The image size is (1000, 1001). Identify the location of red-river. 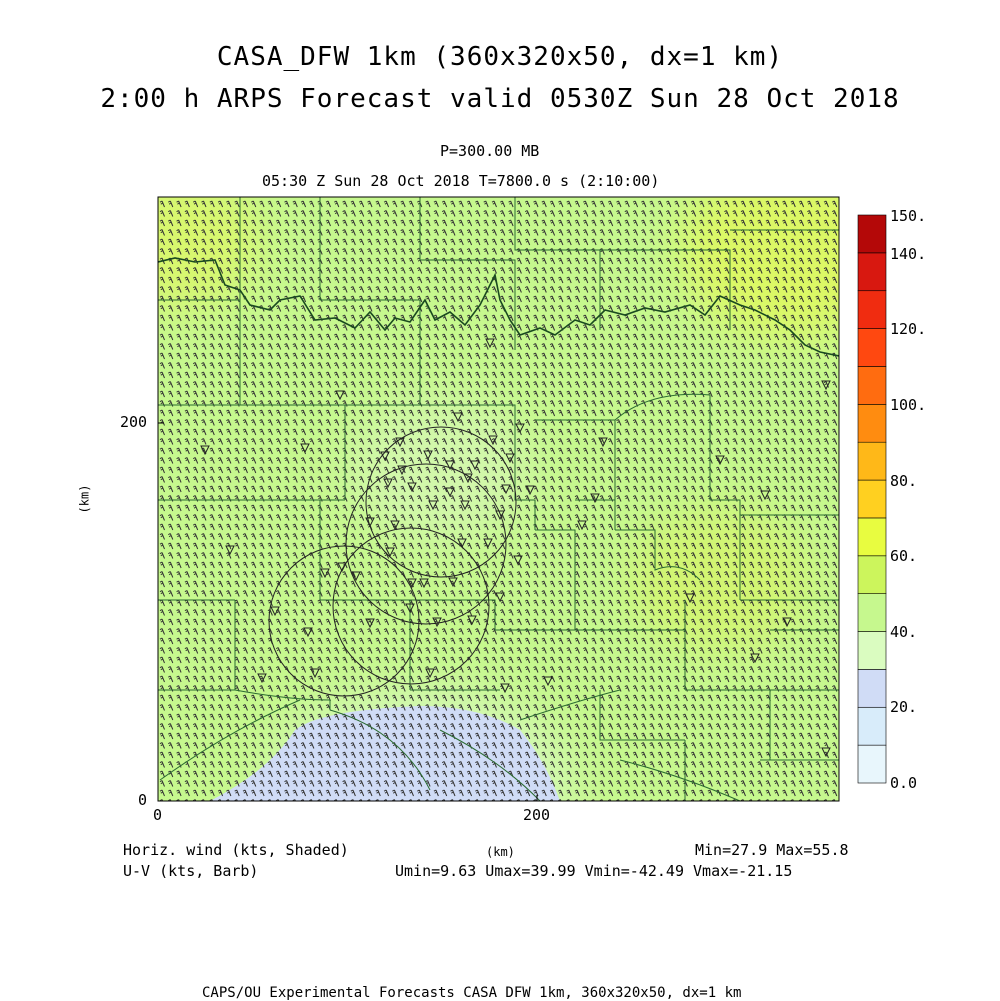
(498, 307).